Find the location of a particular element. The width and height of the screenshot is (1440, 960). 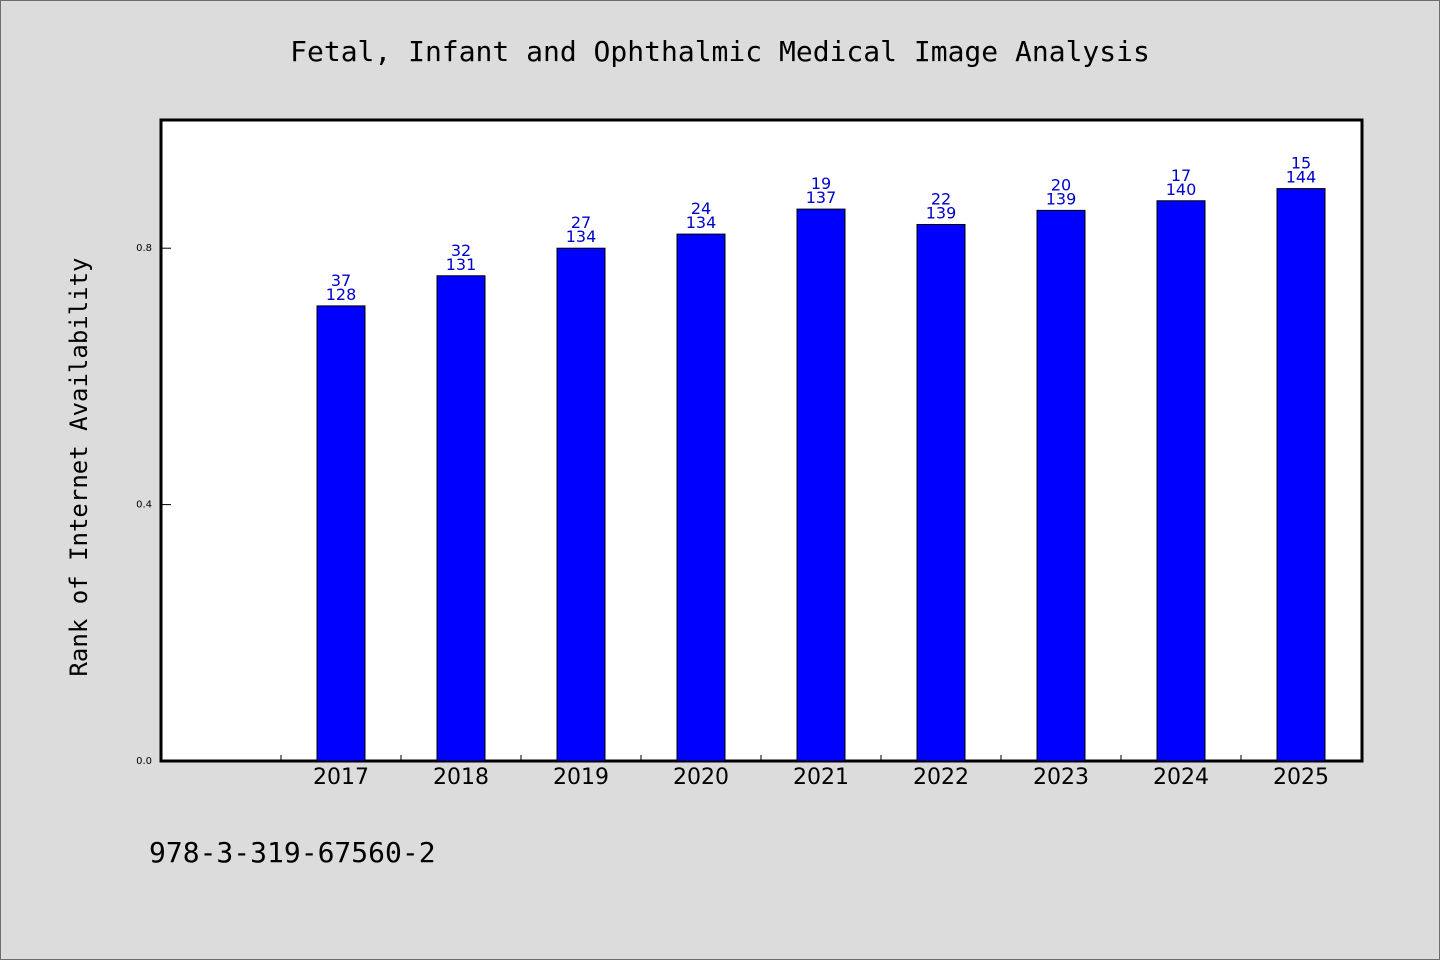

x-tick-label-2017: 2017 is located at coordinates (341, 777).